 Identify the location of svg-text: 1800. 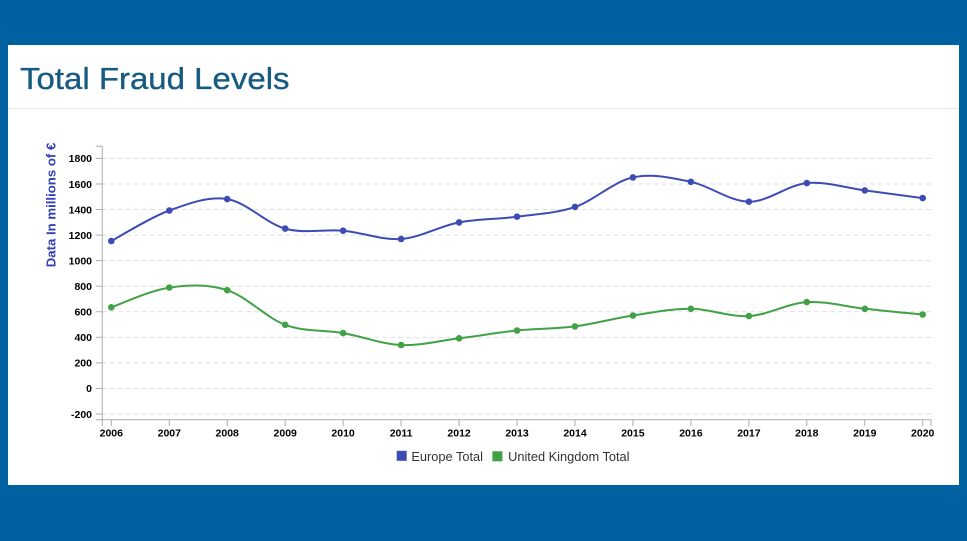
(81, 159).